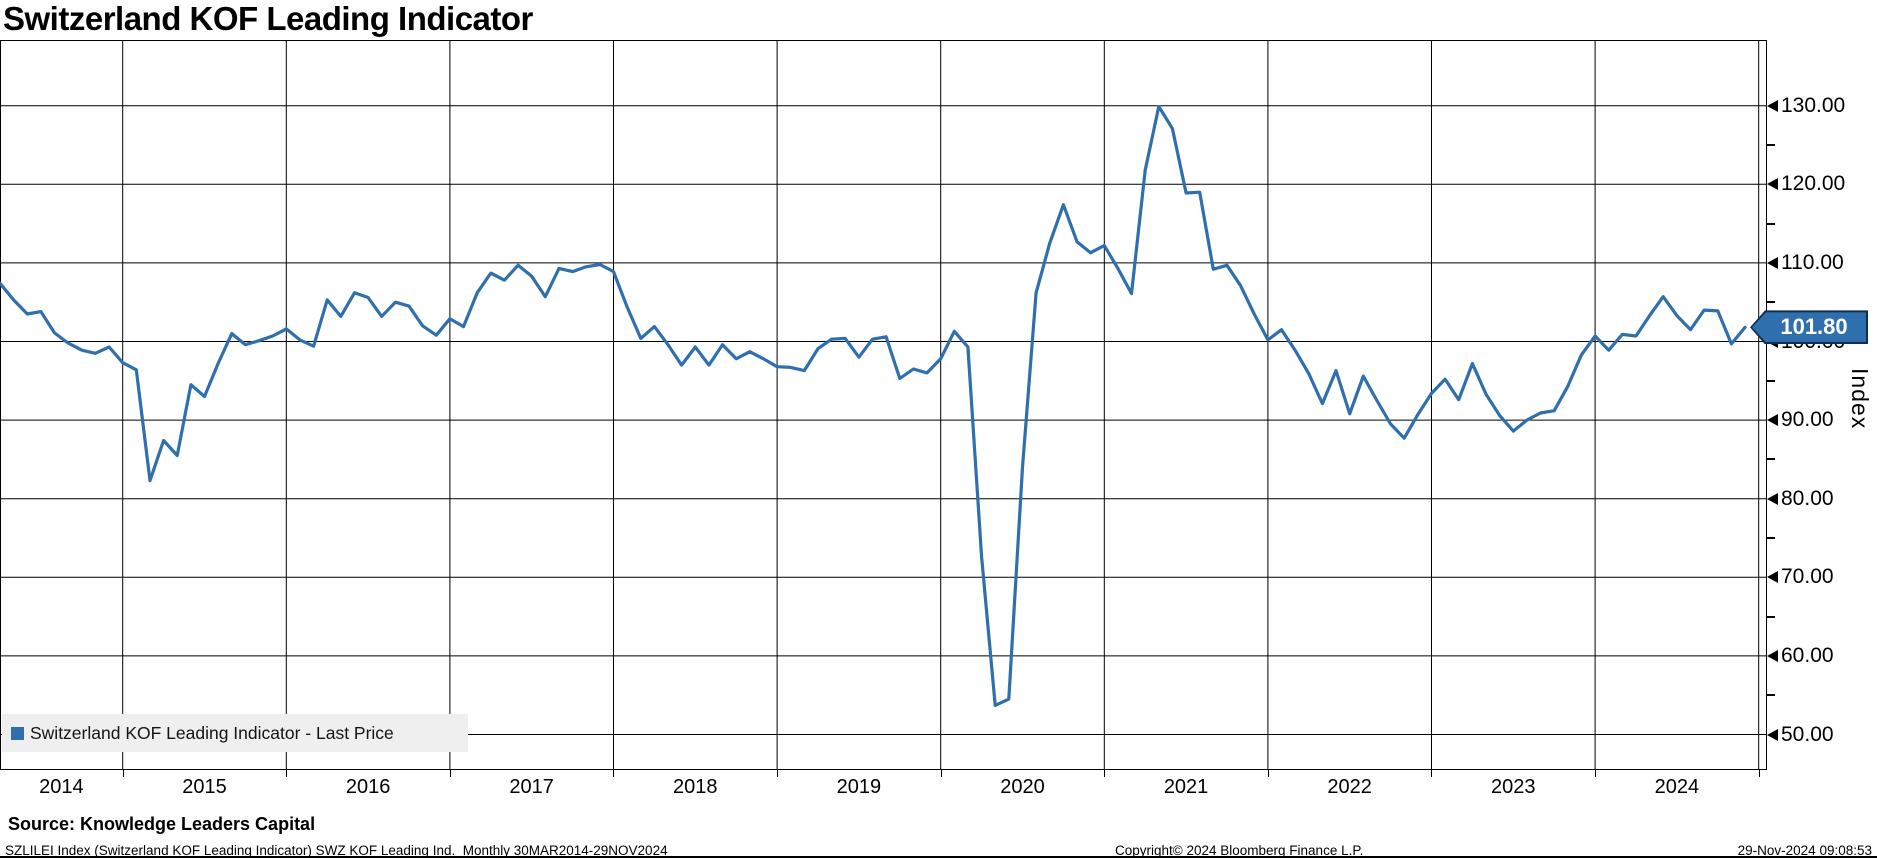  I want to click on y-tick-label: 60.00, so click(1807, 655).